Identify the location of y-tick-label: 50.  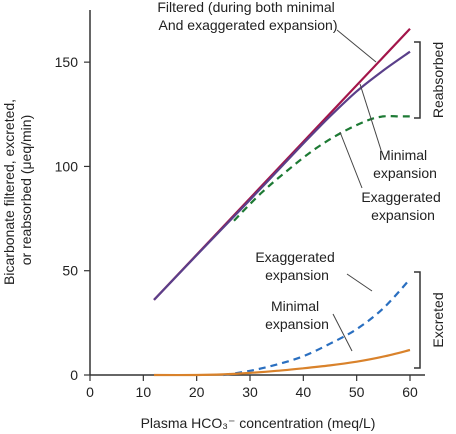
(70, 271).